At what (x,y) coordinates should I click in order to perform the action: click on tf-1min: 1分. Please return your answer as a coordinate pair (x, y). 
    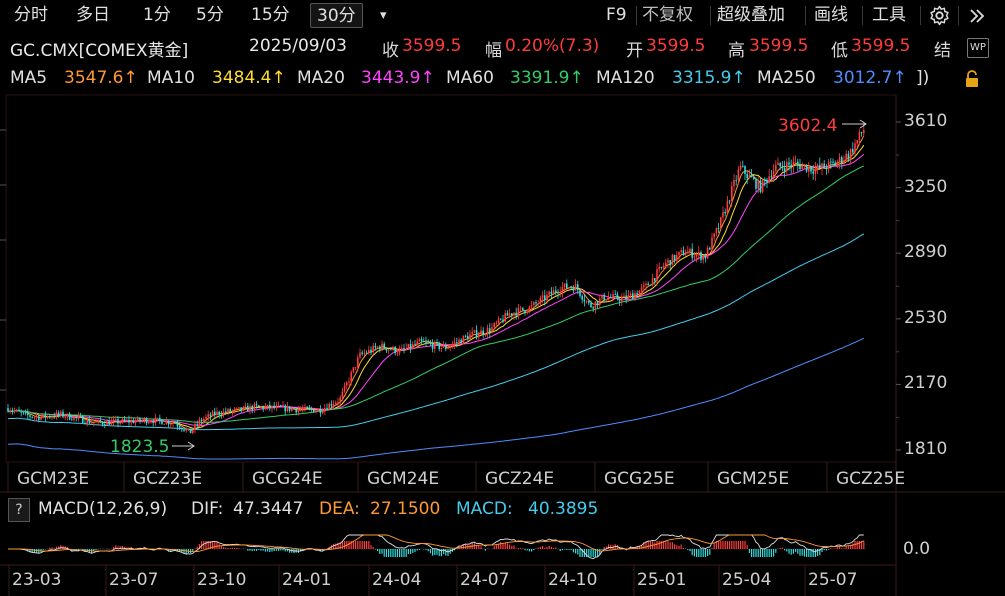
    Looking at the image, I should click on (157, 15).